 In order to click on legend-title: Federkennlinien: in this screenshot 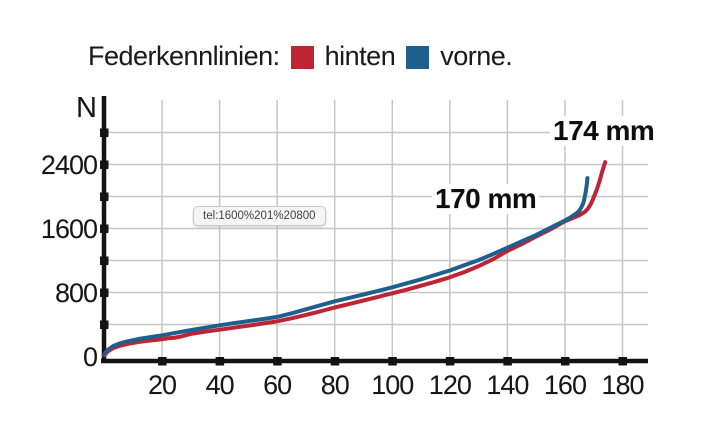, I will do `click(184, 55)`.